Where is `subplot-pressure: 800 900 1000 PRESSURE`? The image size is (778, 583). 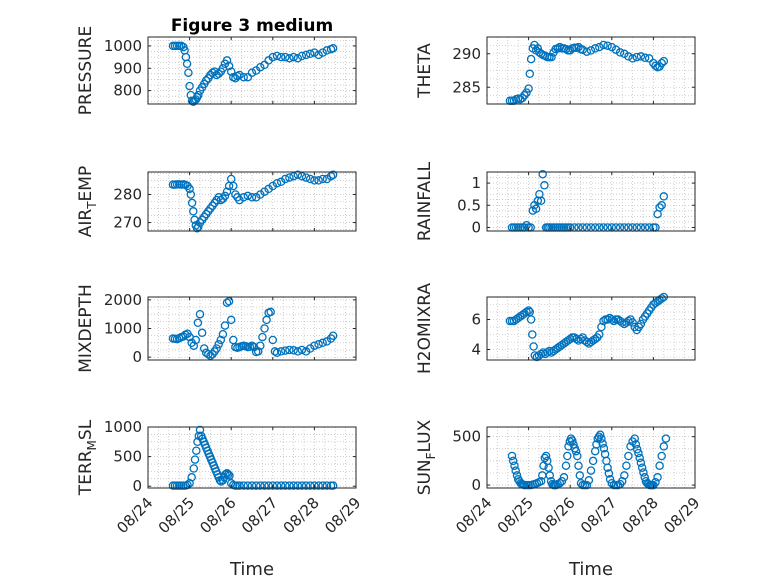
subplot-pressure: 800 900 1000 PRESSURE is located at coordinates (216, 70).